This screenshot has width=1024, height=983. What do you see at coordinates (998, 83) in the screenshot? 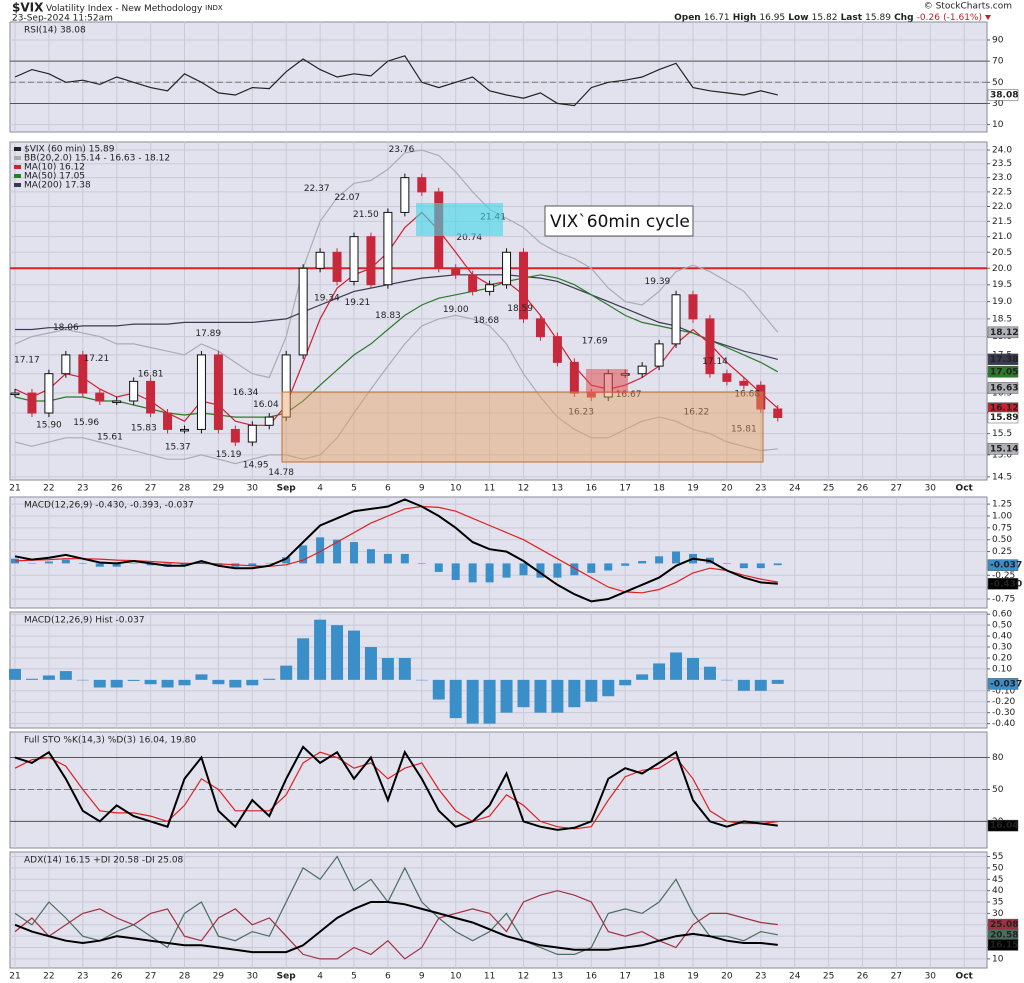
I see `y-tick-label: 50` at bounding box center [998, 83].